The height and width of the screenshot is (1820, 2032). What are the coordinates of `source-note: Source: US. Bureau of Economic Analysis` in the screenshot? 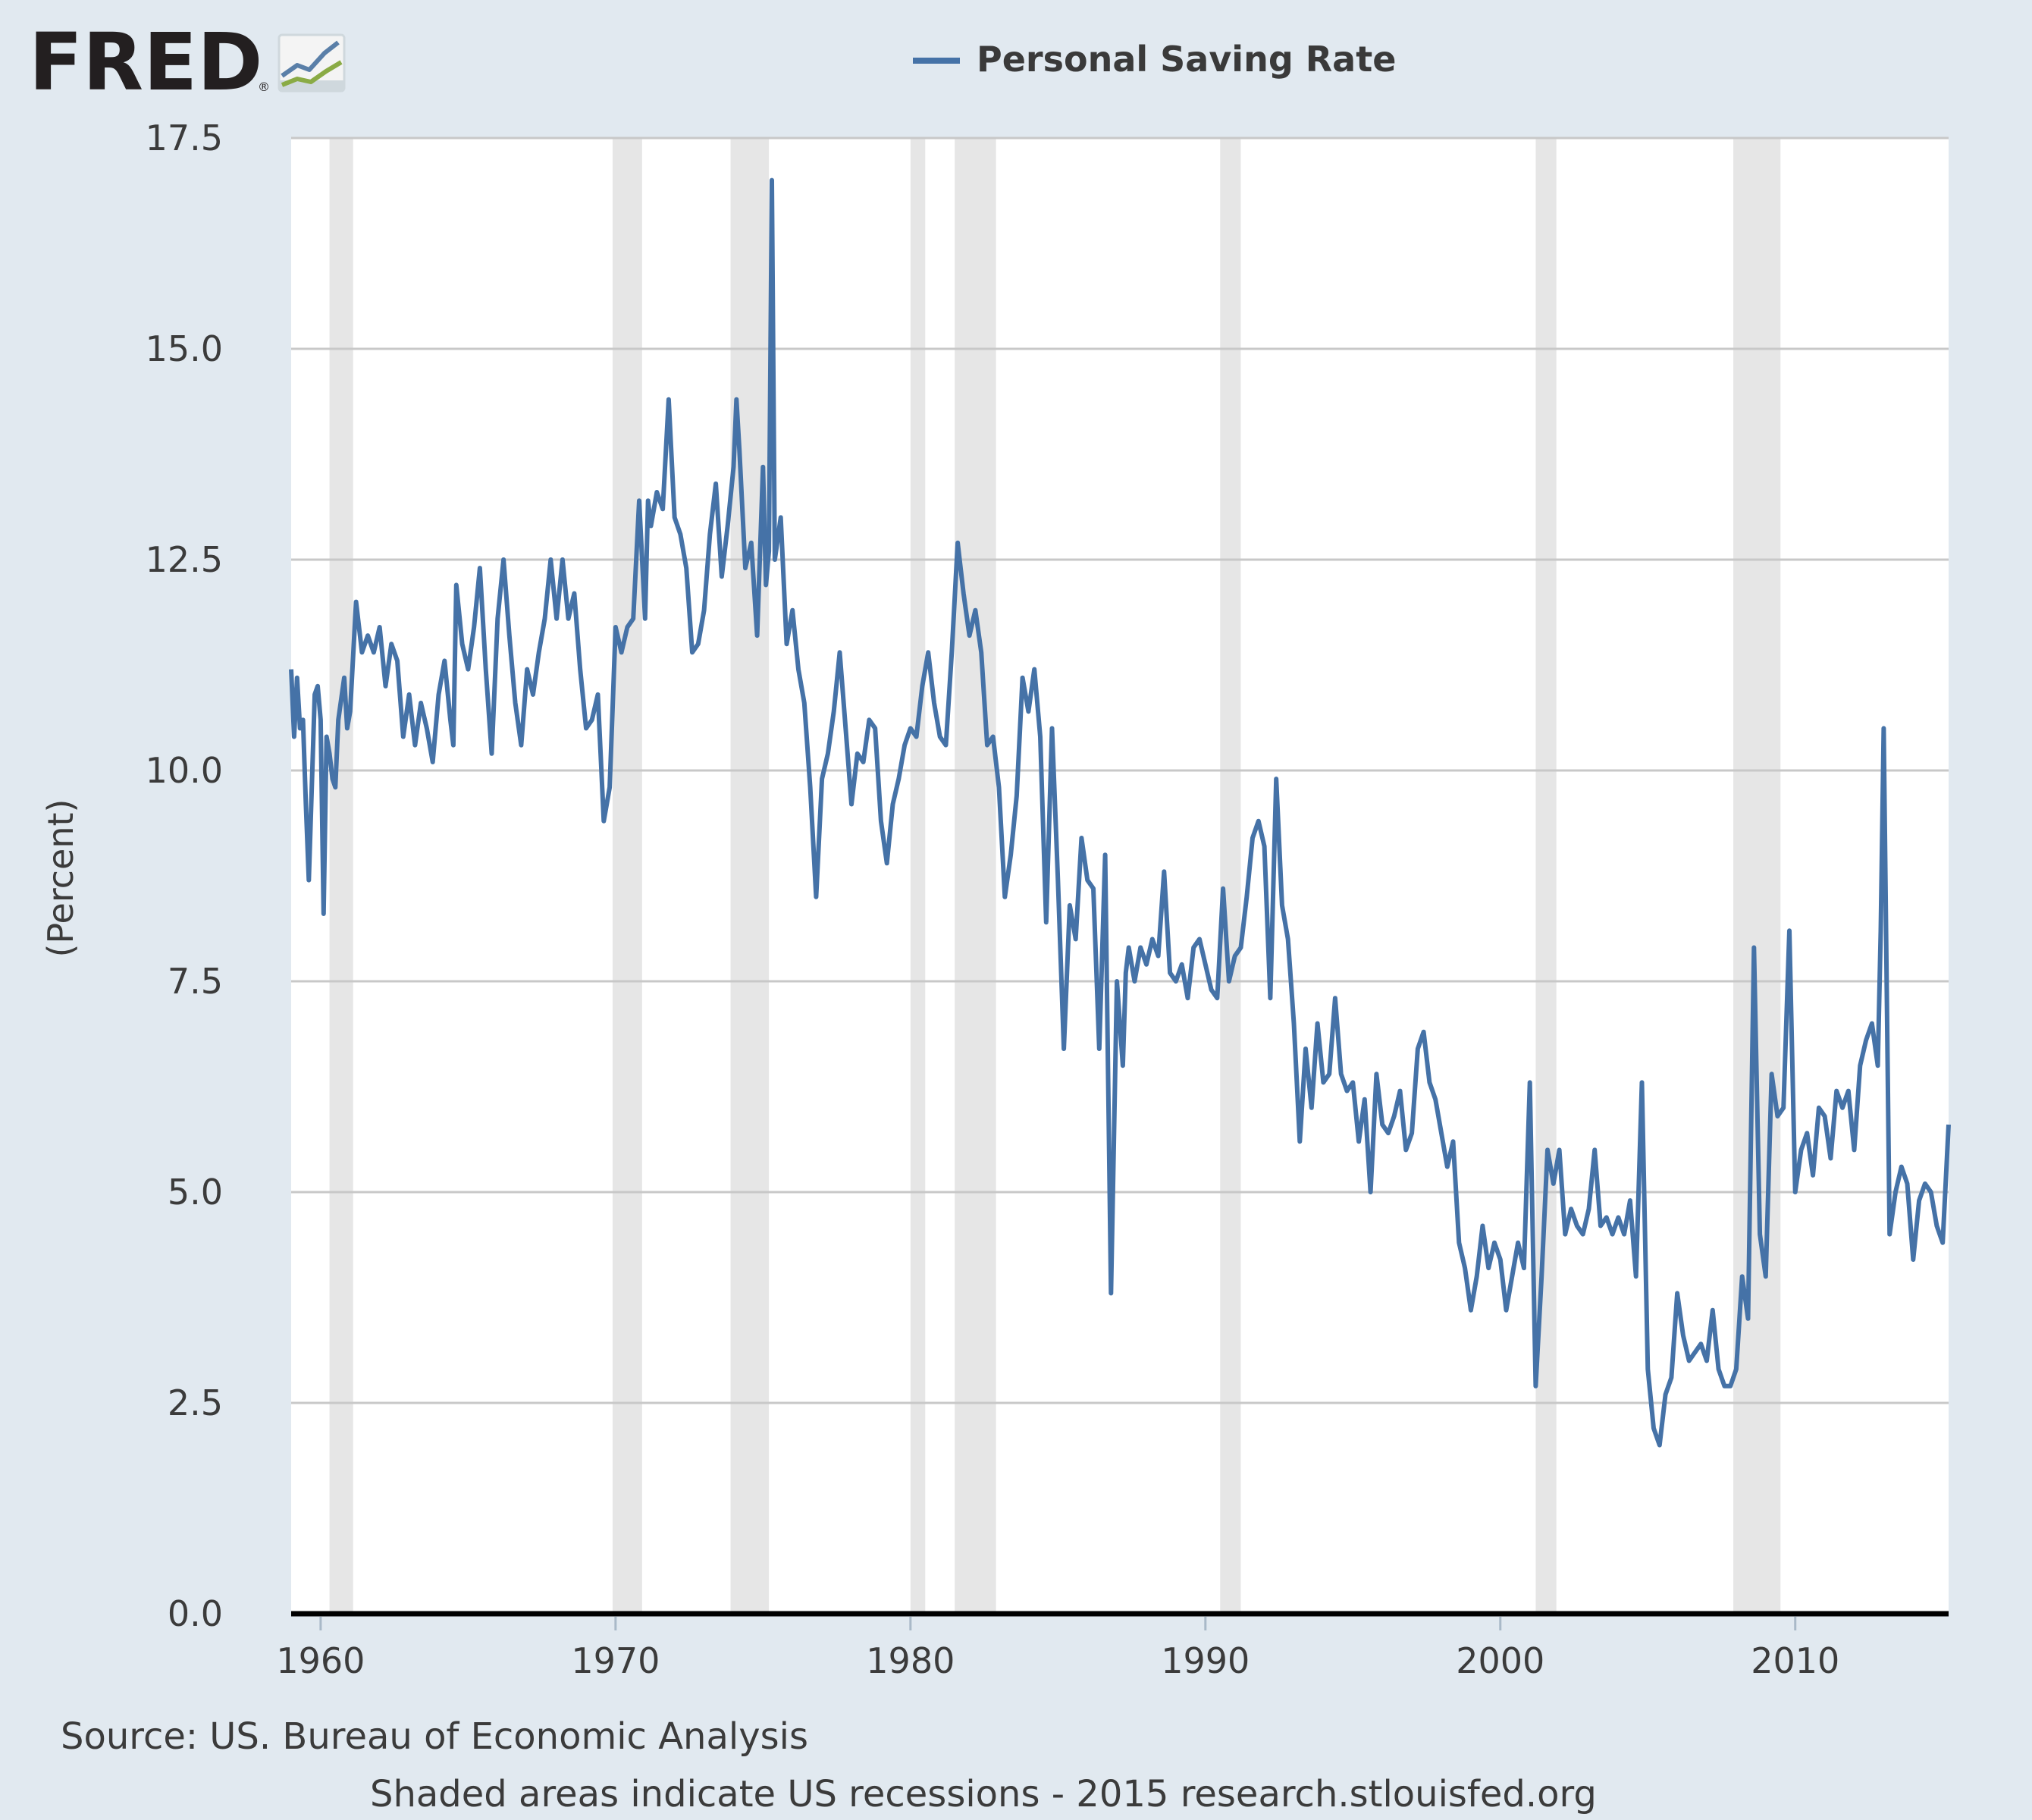 It's located at (434, 1736).